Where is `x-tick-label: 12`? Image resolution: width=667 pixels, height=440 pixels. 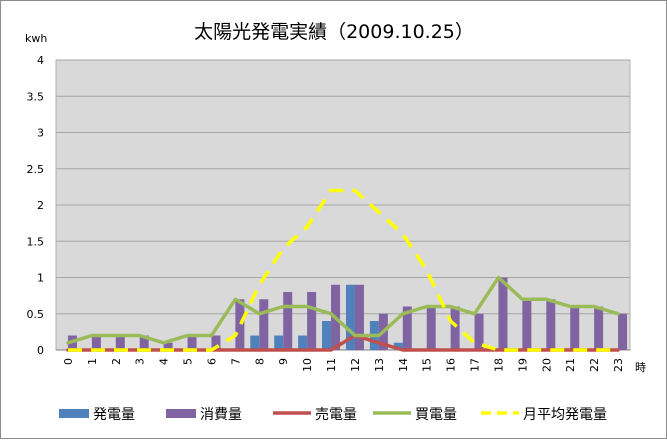 x-tick-label: 12 is located at coordinates (355, 365).